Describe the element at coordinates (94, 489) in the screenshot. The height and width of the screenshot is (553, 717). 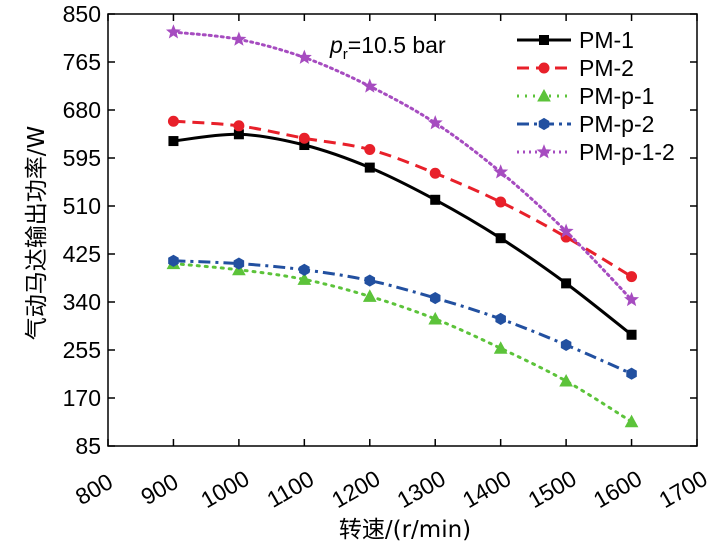
I see `x-tick-label: 800` at that location.